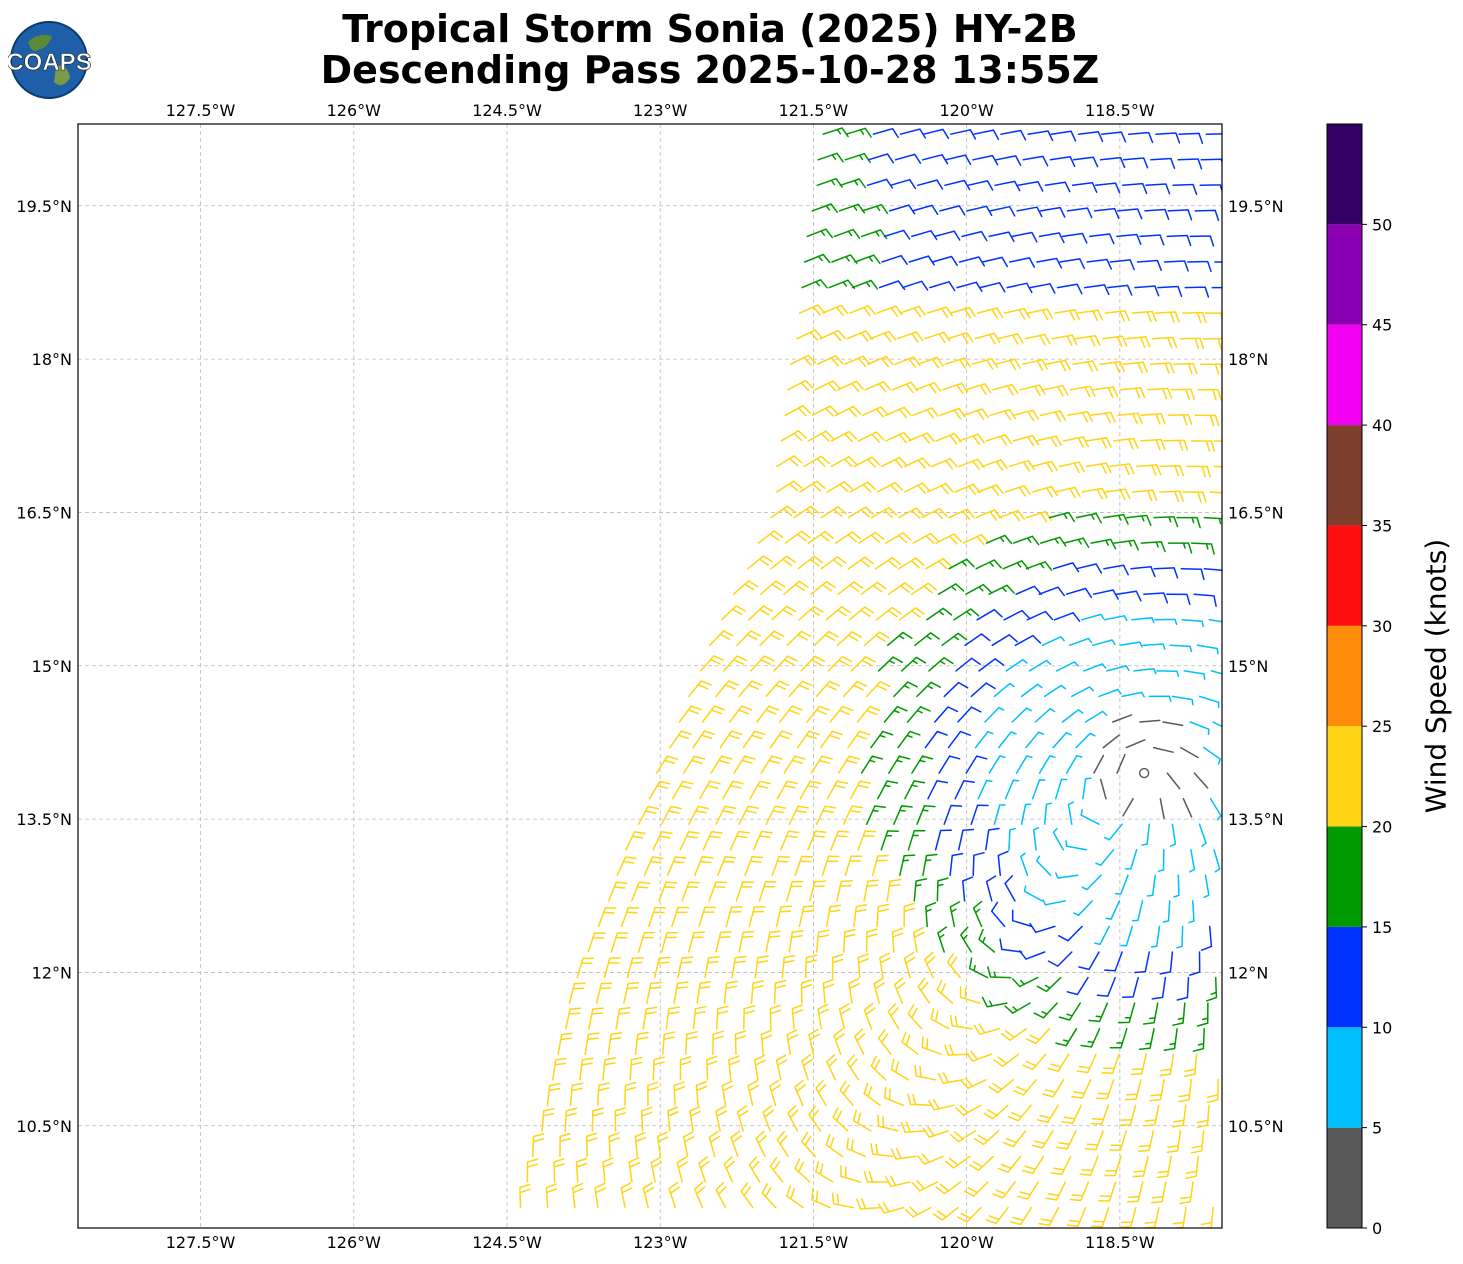  Describe the element at coordinates (966, 1242) in the screenshot. I see `x-tick-label: 120°W` at that location.